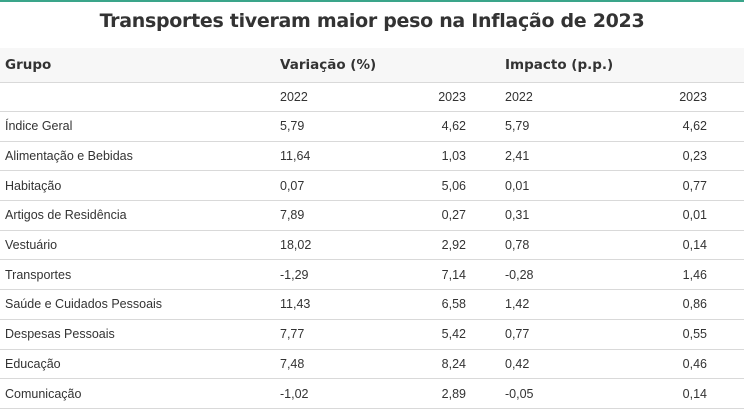 The image size is (744, 411). I want to click on cell-variacao-2023: 5,42, so click(453, 334).